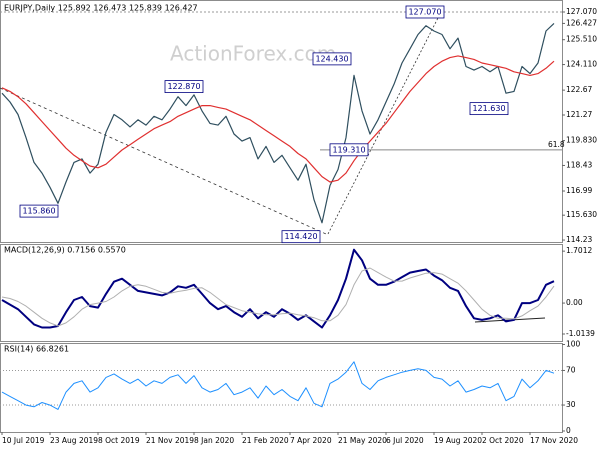 This screenshot has width=600, height=450. I want to click on y-tick-label: 118.43, so click(579, 164).